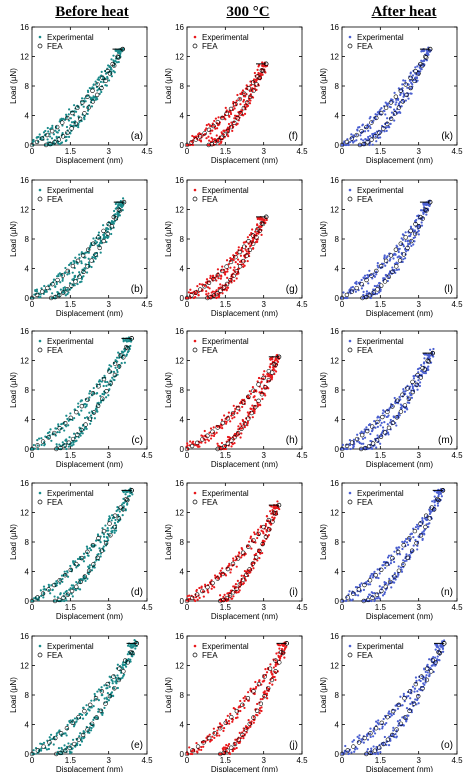 This screenshot has height=772, width=474. Describe the element at coordinates (244, 616) in the screenshot. I see `x-axis-label: Displacement (nm)` at that location.